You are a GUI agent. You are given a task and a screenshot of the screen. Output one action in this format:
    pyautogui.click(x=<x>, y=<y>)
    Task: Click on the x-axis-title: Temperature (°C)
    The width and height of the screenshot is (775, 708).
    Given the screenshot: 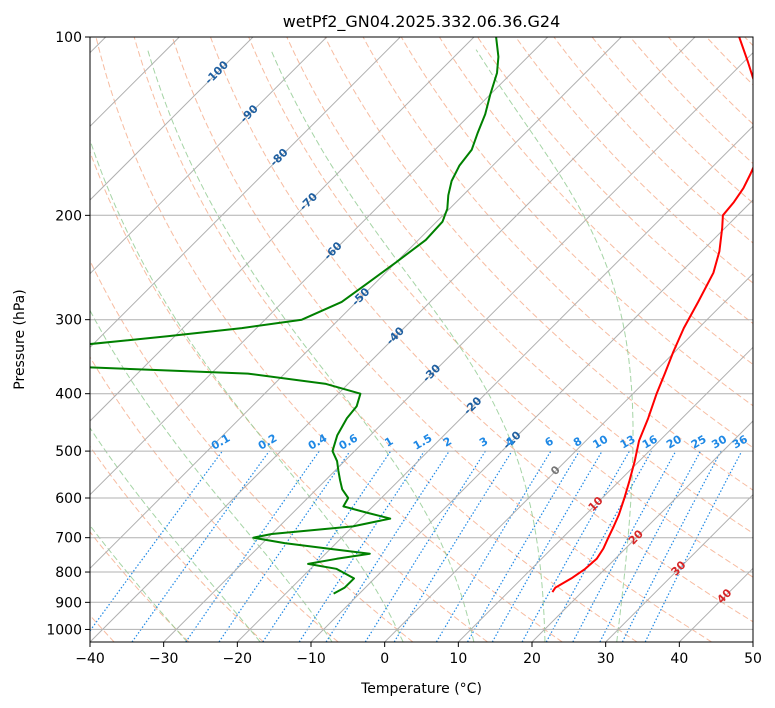 What is the action you would take?
    pyautogui.click(x=421, y=689)
    